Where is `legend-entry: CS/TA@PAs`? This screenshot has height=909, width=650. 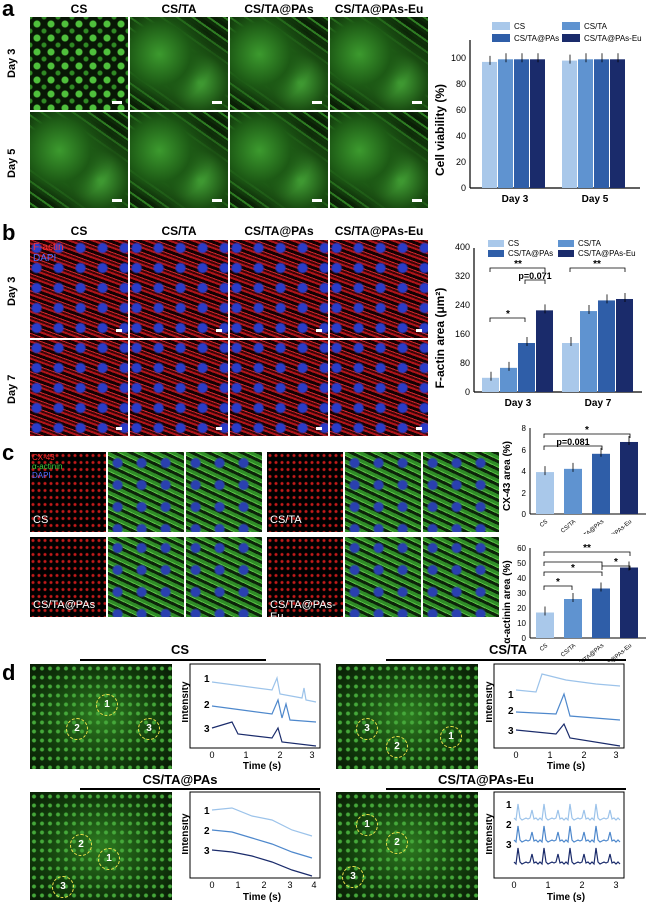
legend-entry: CS/TA@PAs is located at coordinates (530, 253).